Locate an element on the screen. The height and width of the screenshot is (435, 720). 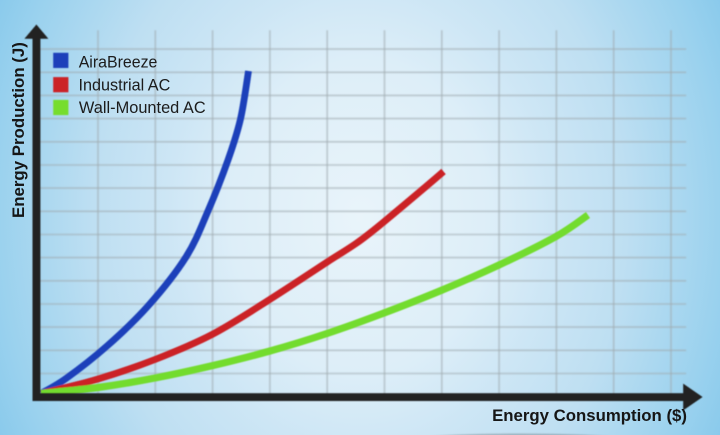
svg-text: AiraBreeze is located at coordinates (118, 62).